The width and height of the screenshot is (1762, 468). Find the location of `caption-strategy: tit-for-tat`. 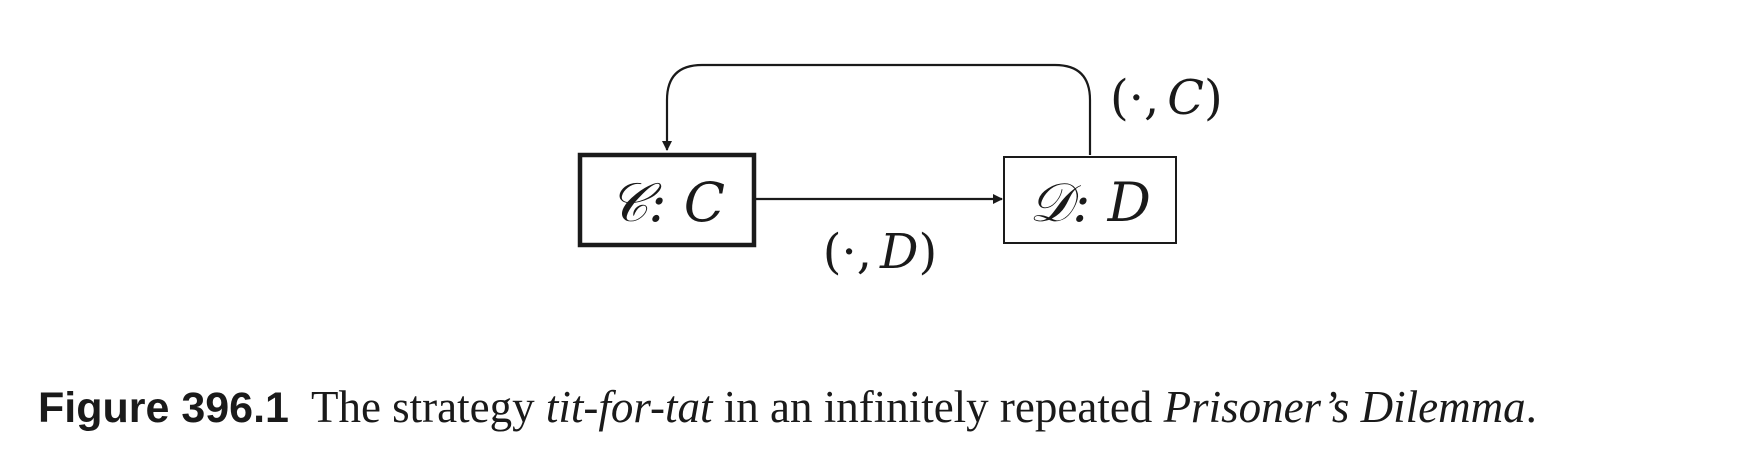

caption-strategy: tit-for-tat is located at coordinates (629, 407).